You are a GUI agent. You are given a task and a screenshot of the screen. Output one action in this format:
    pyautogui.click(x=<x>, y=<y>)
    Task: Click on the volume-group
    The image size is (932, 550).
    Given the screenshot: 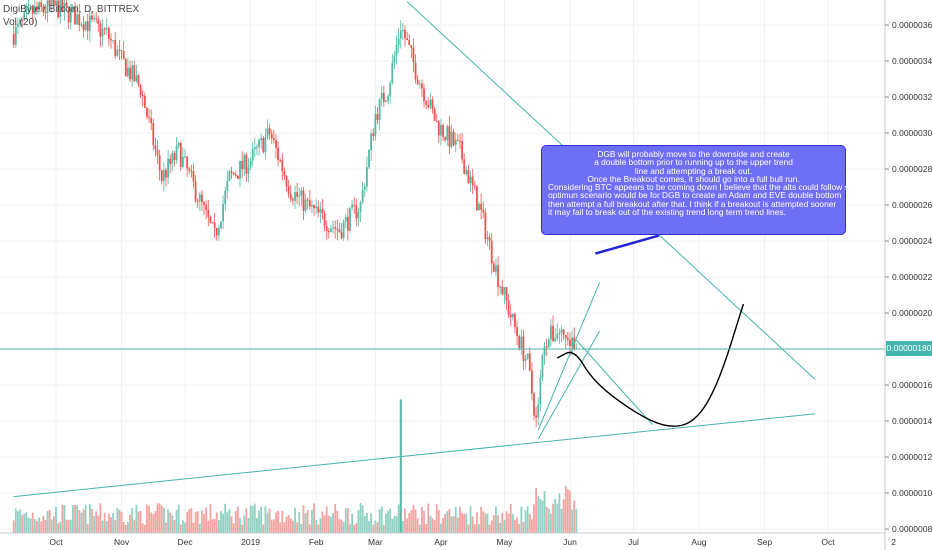 What is the action you would take?
    pyautogui.click(x=295, y=466)
    